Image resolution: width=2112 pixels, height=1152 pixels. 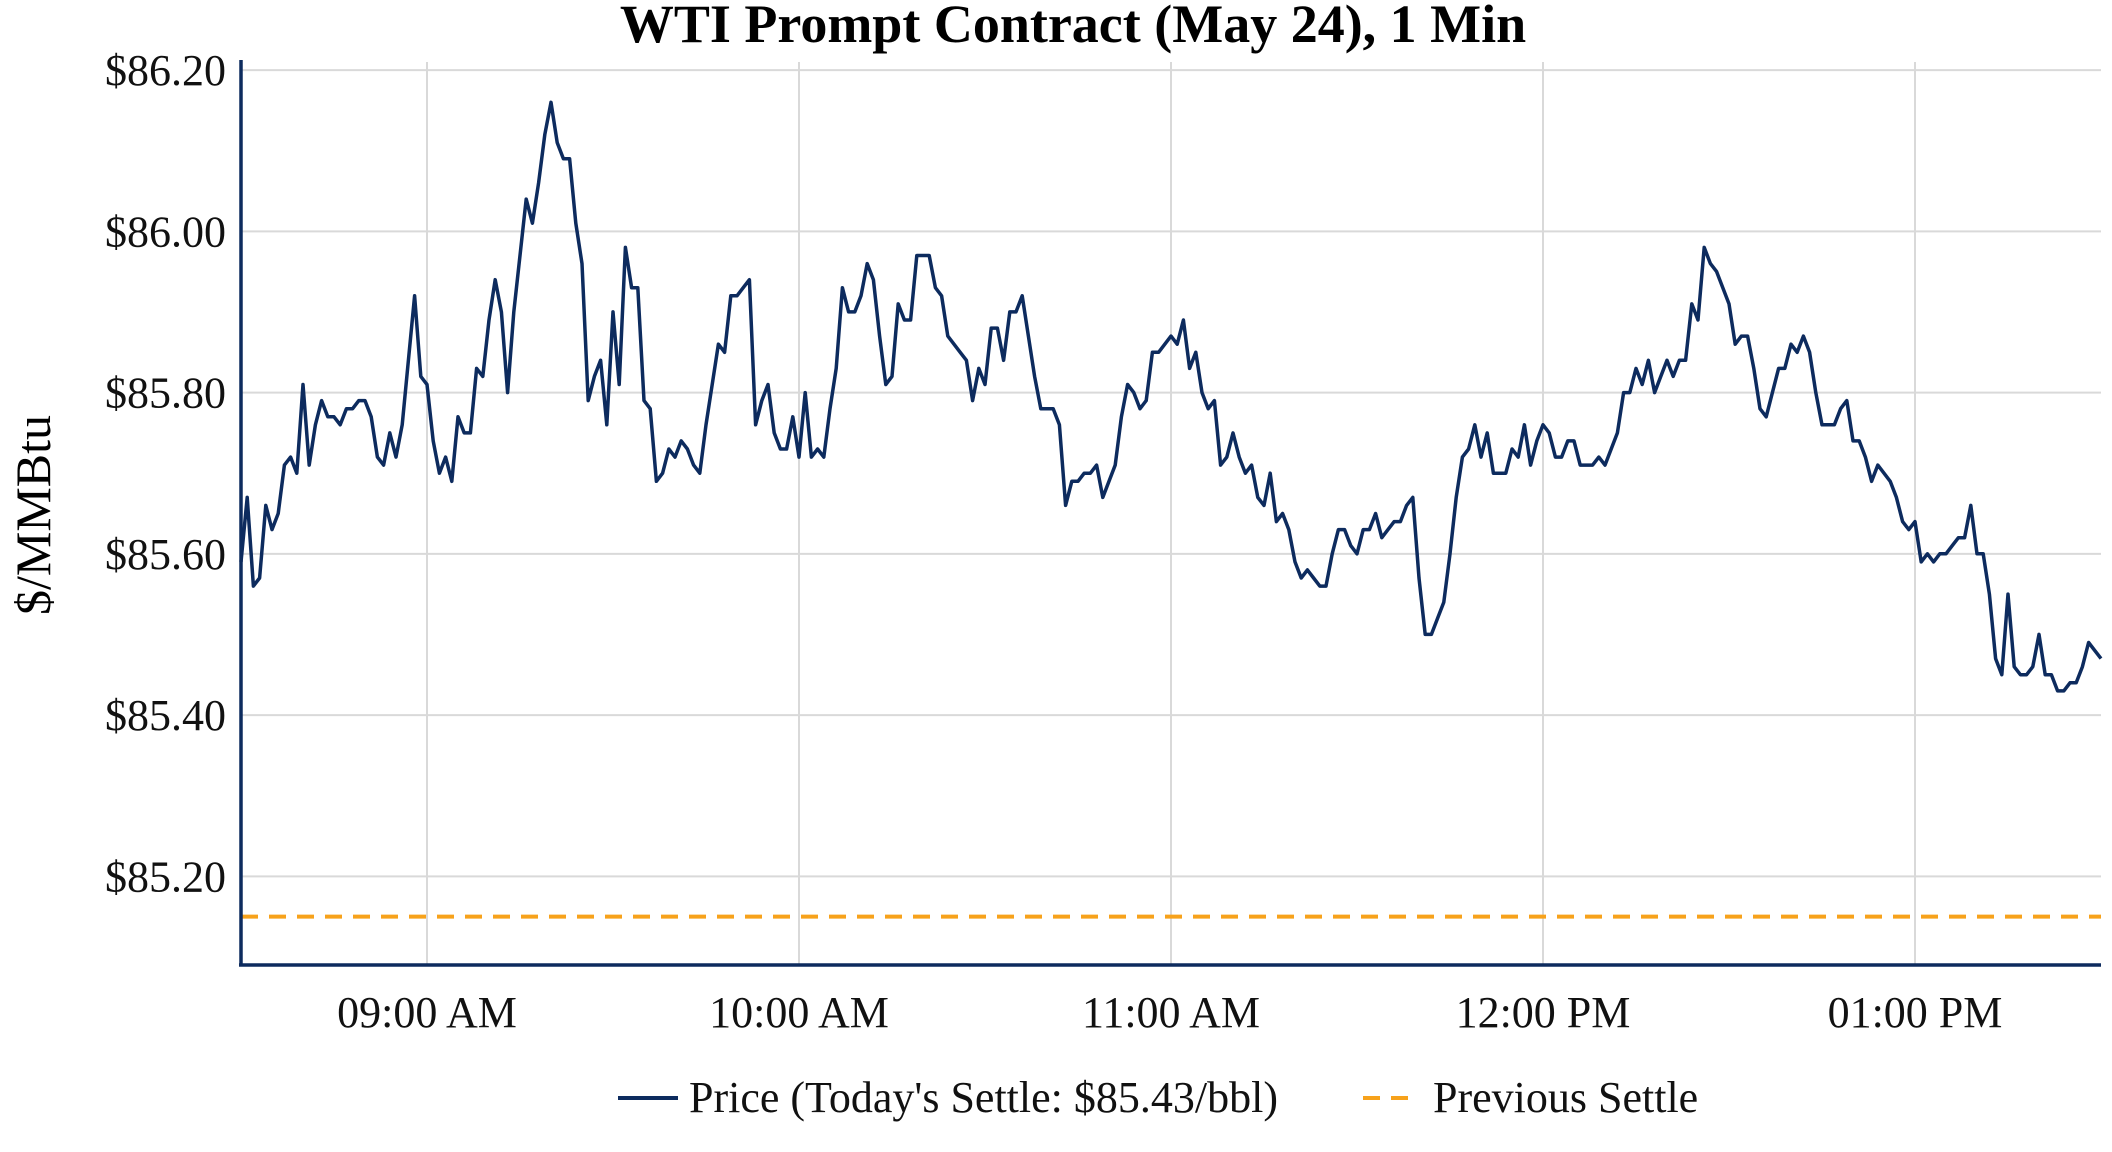 What do you see at coordinates (33, 515) in the screenshot?
I see `y-axis-label: $/MMBtu` at bounding box center [33, 515].